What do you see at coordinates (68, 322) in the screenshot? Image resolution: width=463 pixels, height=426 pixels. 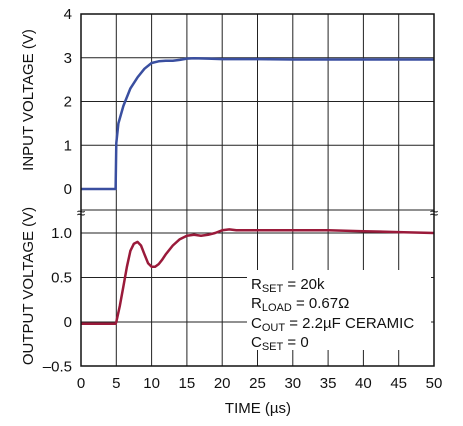 I see `bottom-y-tick-label: 0` at bounding box center [68, 322].